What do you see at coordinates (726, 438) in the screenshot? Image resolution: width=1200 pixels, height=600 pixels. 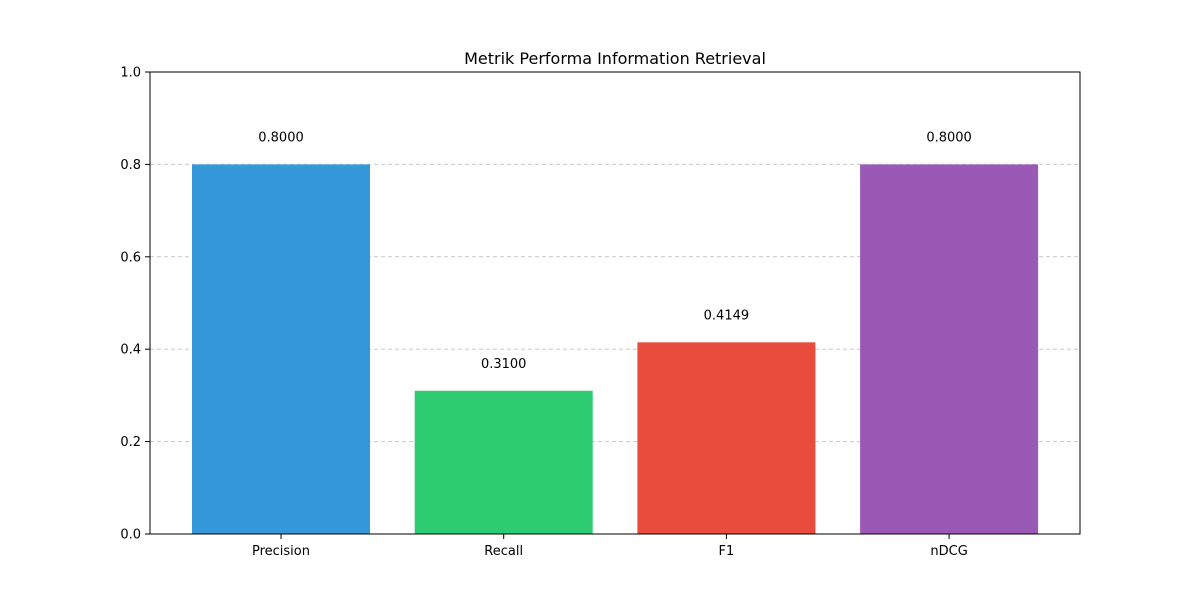 I see `bar-f1` at bounding box center [726, 438].